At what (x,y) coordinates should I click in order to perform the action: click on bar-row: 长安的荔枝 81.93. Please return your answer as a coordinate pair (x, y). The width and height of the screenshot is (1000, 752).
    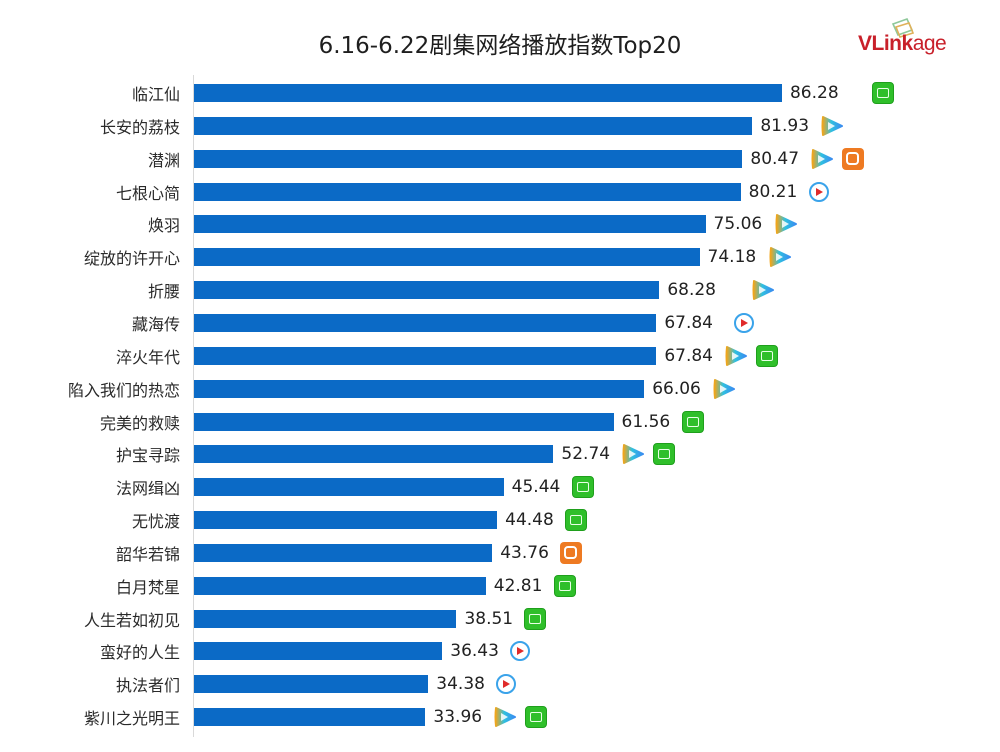
    Looking at the image, I should click on (500, 125).